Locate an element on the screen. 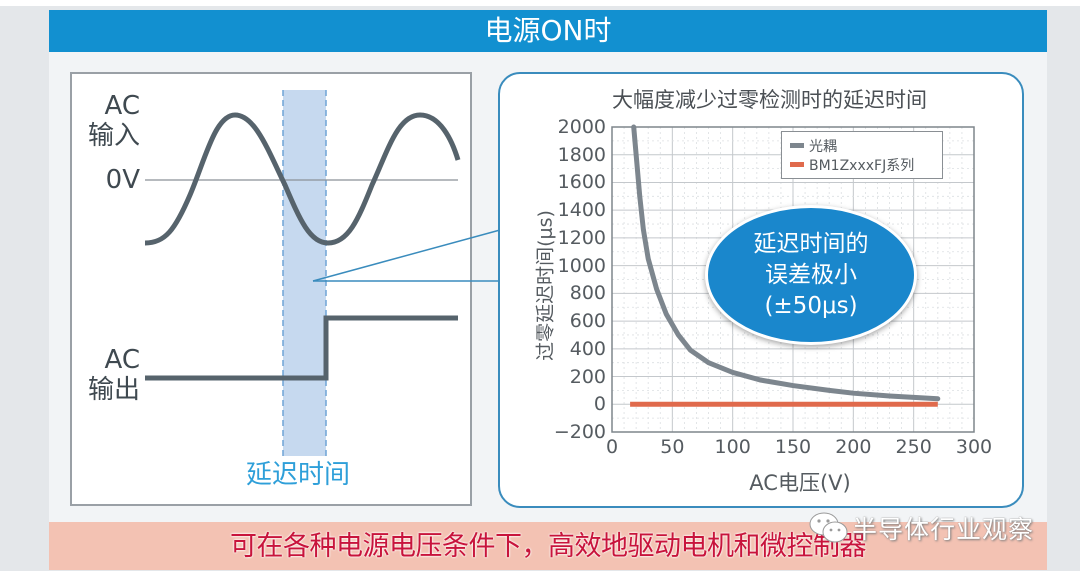 The image size is (1080, 578). header-title: 电源ON时 is located at coordinates (548, 30).